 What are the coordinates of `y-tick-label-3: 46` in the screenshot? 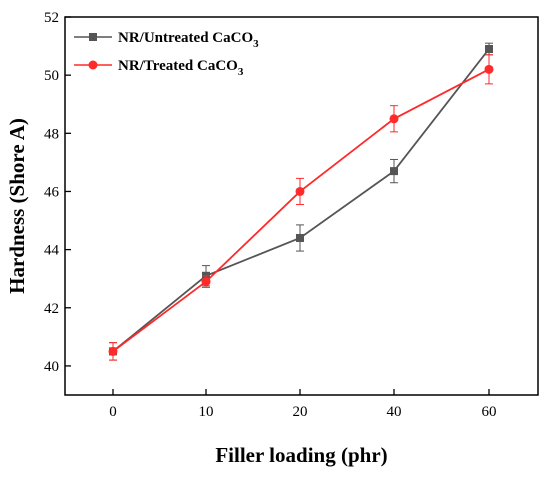 It's located at (52, 192).